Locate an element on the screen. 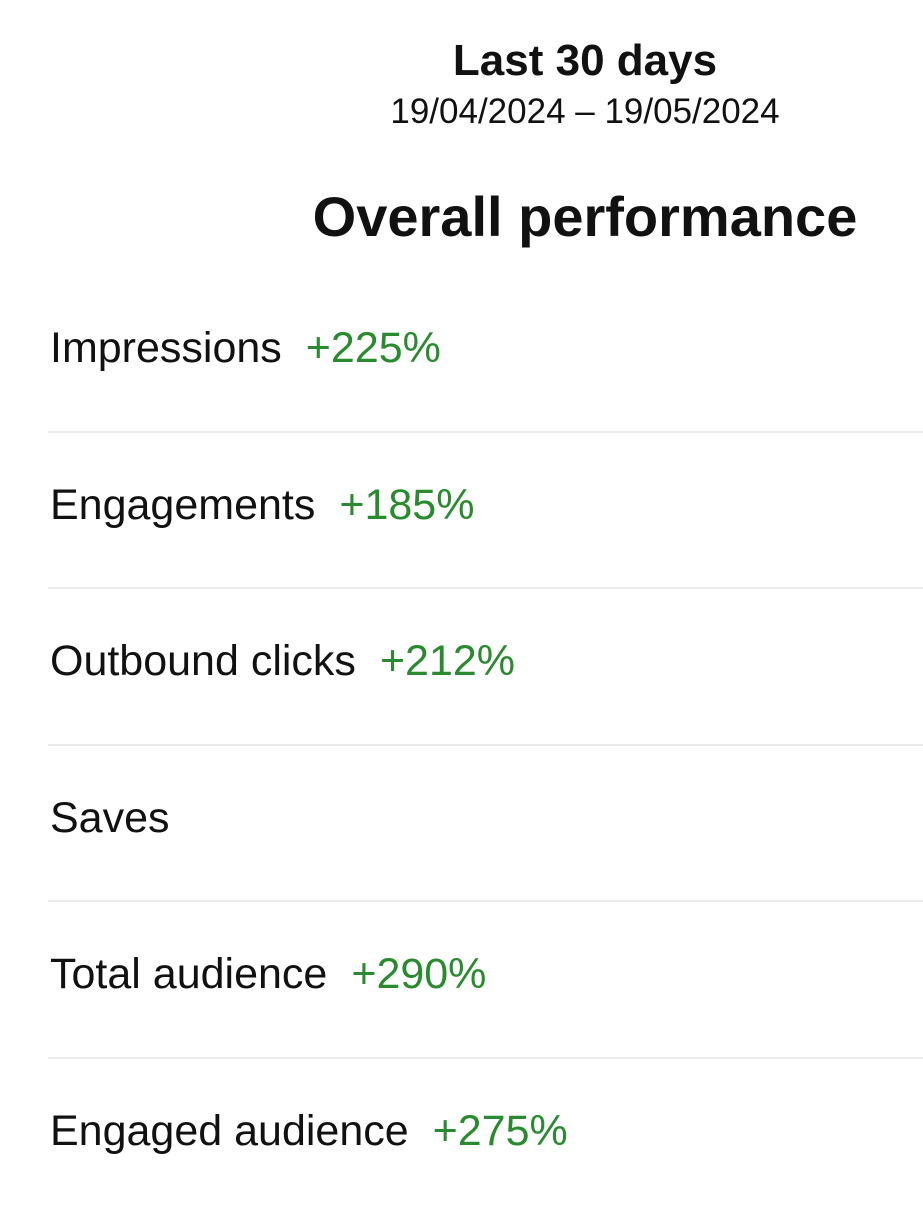  metric-text: Saves is located at coordinates (110, 818).